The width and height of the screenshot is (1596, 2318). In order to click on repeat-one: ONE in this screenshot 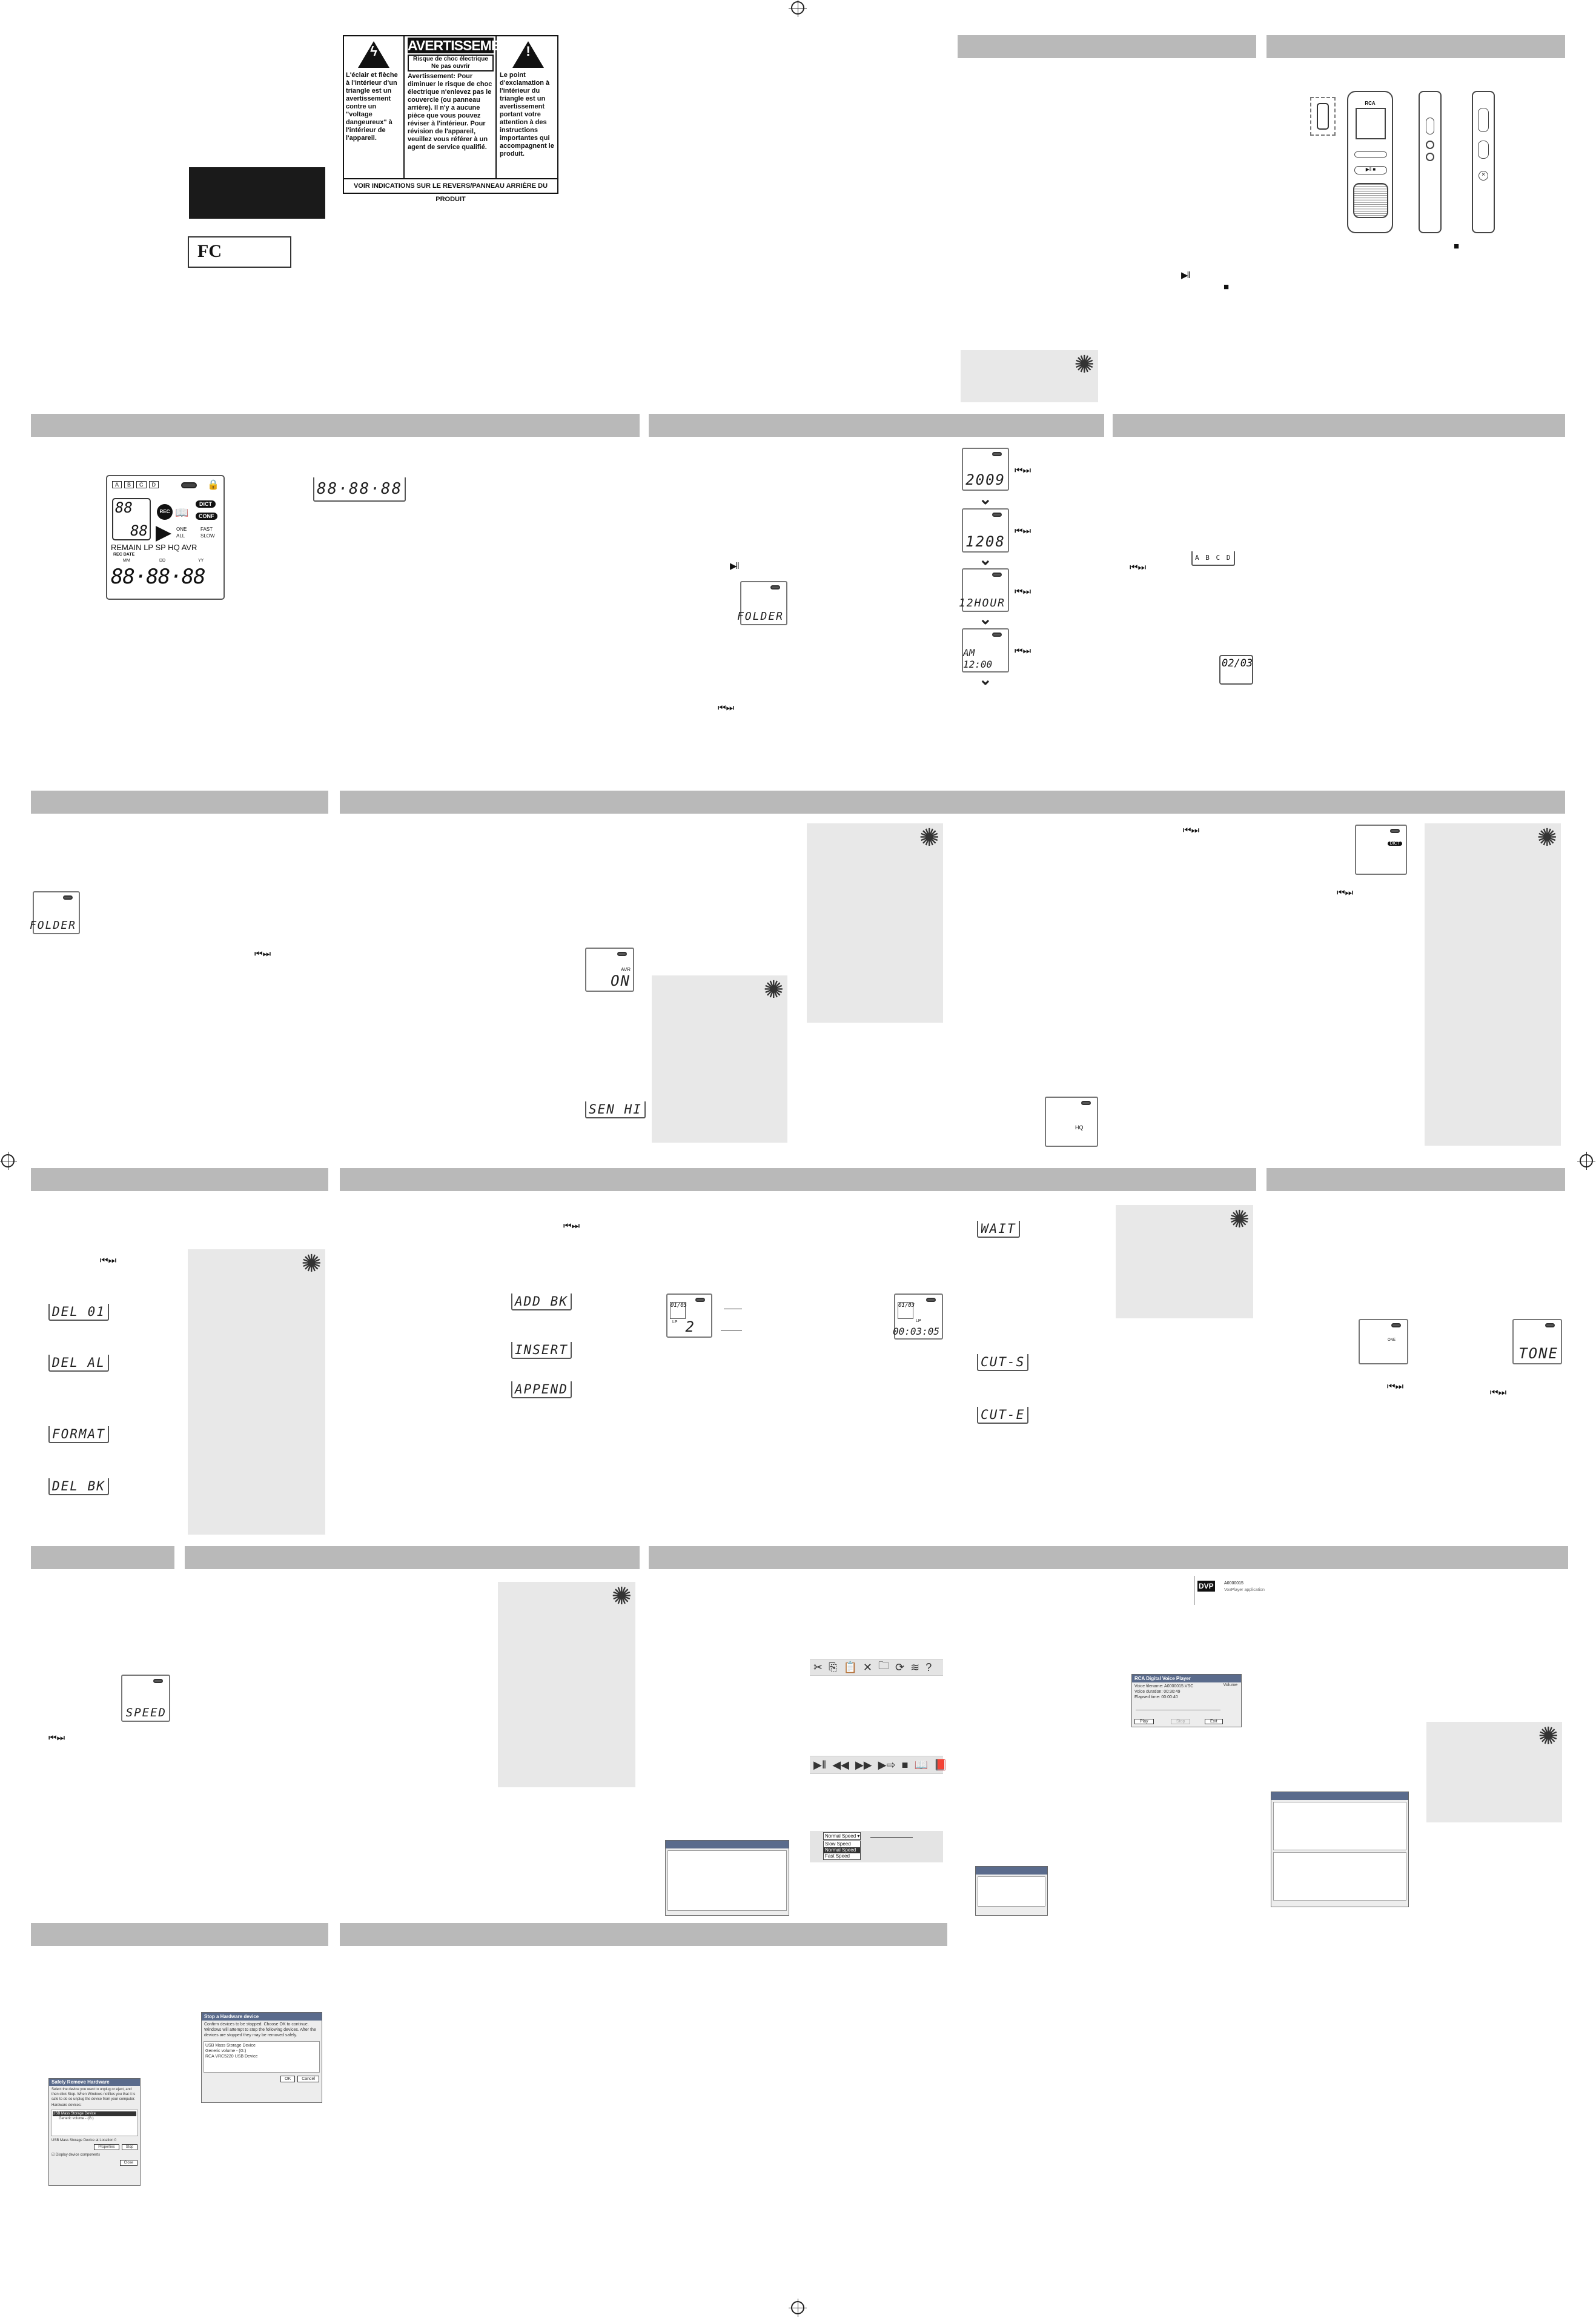, I will do `click(181, 529)`.